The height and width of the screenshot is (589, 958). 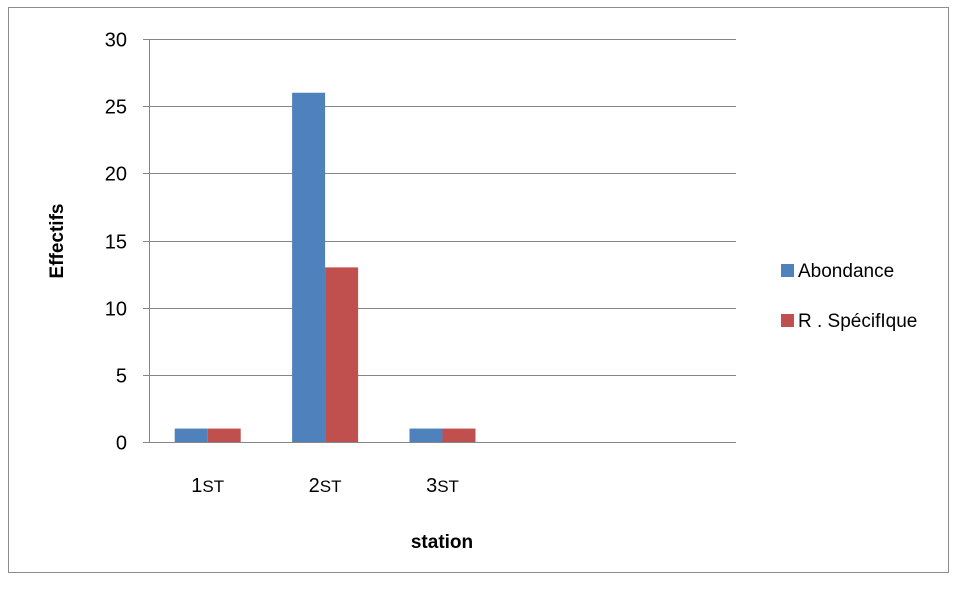 I want to click on y-tick-label: 0, so click(x=121, y=444).